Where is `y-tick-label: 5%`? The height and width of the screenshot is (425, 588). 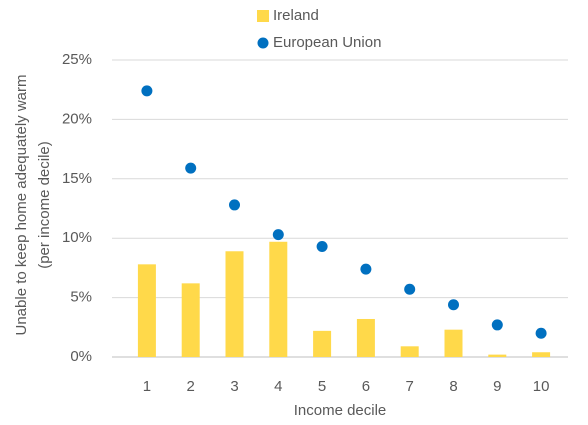 y-tick-label: 5% is located at coordinates (81, 297).